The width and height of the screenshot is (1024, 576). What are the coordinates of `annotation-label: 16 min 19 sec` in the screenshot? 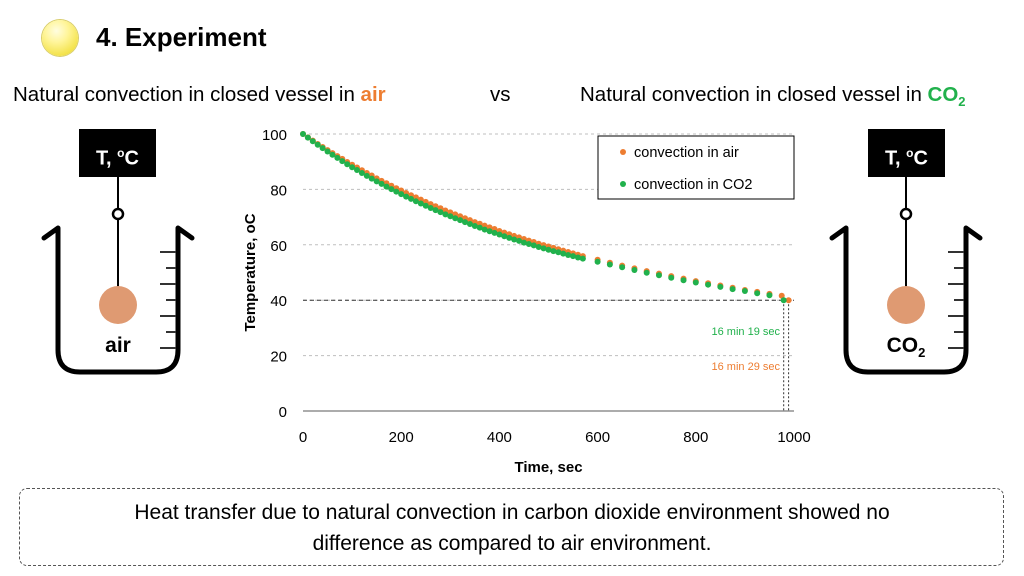 It's located at (746, 332).